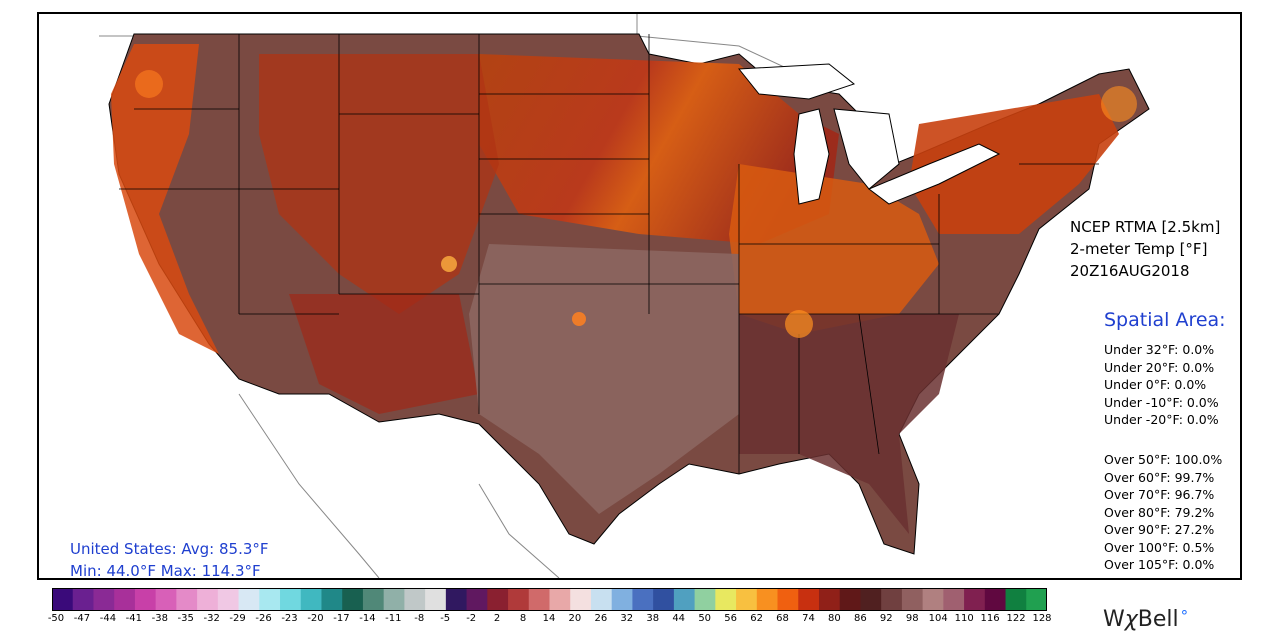 The width and height of the screenshot is (1280, 640). What do you see at coordinates (730, 618) in the screenshot?
I see `colorbar-tick-label: 56` at bounding box center [730, 618].